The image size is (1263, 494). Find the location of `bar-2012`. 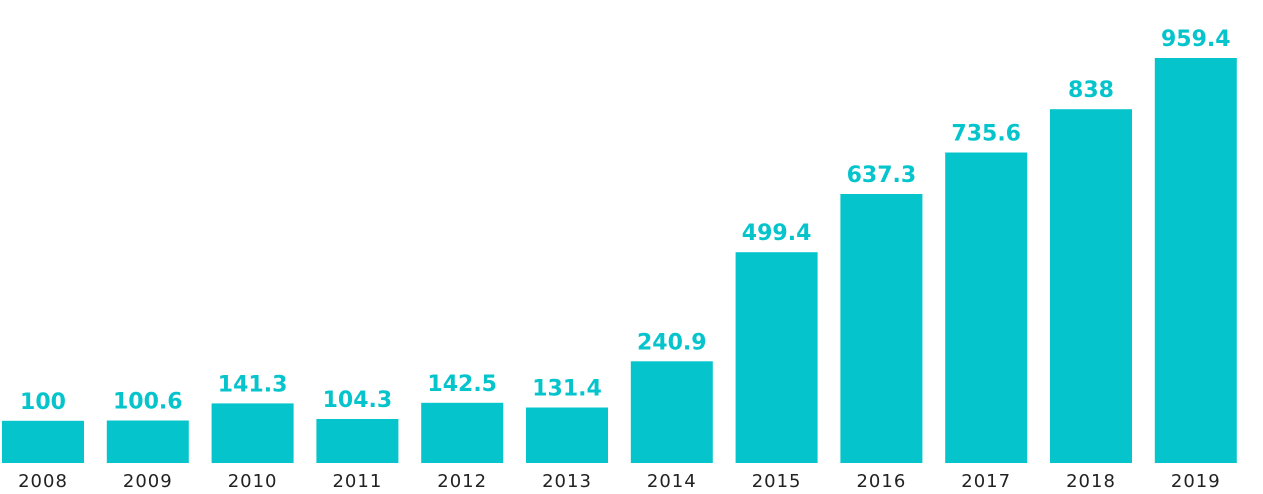

bar-2012 is located at coordinates (462, 432).